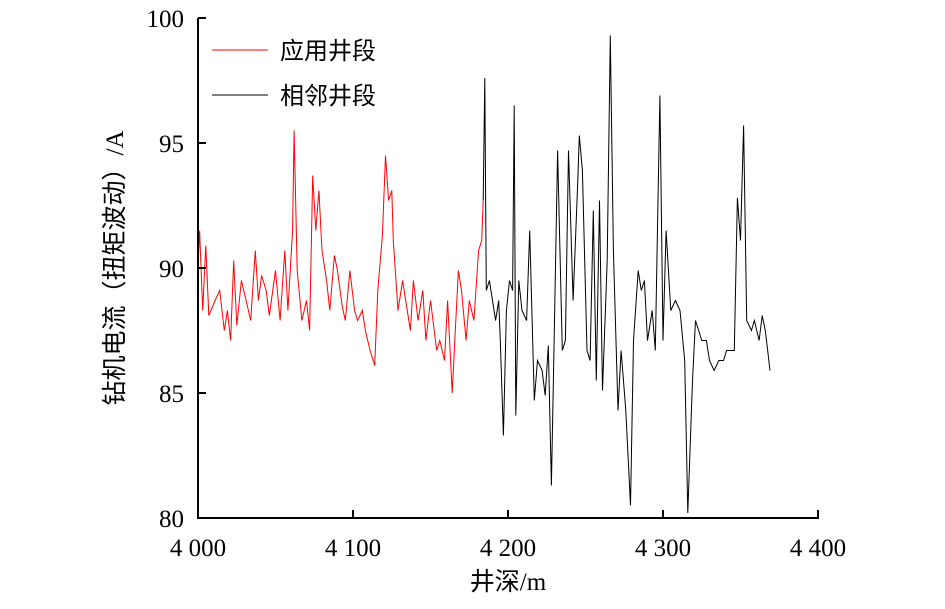 This screenshot has width=945, height=609. Describe the element at coordinates (198, 548) in the screenshot. I see `x-tick-label: 4 000` at that location.